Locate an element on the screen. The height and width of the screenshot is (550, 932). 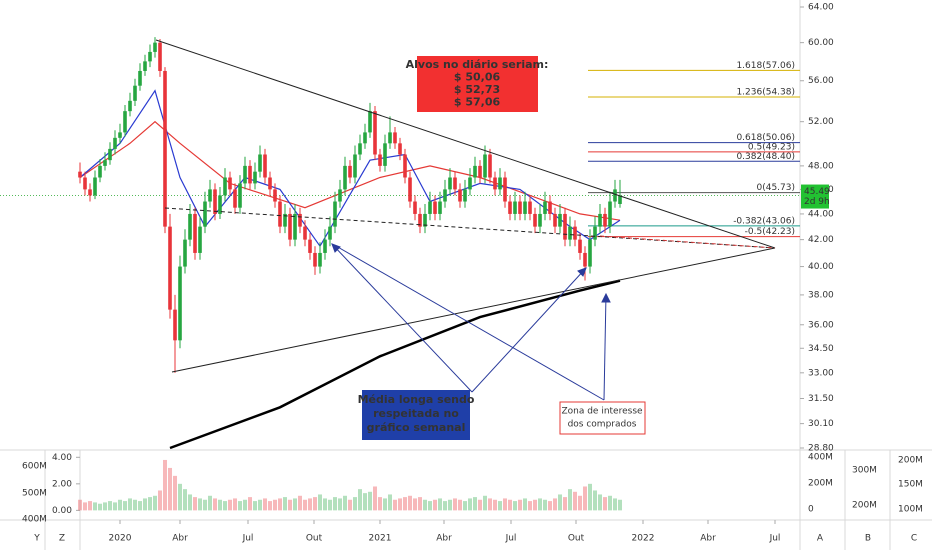
targets-box is located at coordinates (477, 84).